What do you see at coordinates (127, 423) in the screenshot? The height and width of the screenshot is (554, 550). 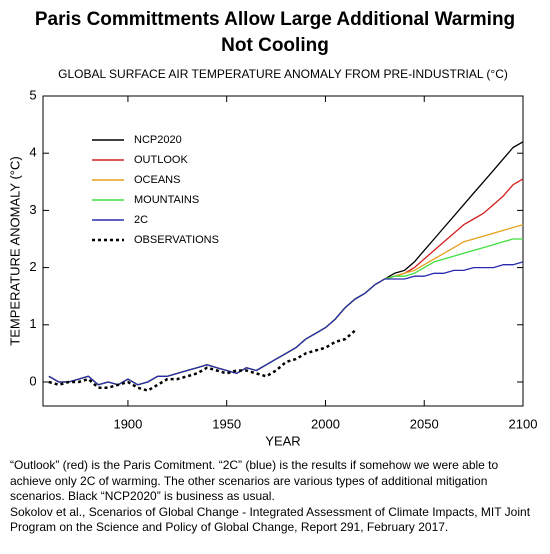 I see `x-tick-label: 1900` at bounding box center [127, 423].